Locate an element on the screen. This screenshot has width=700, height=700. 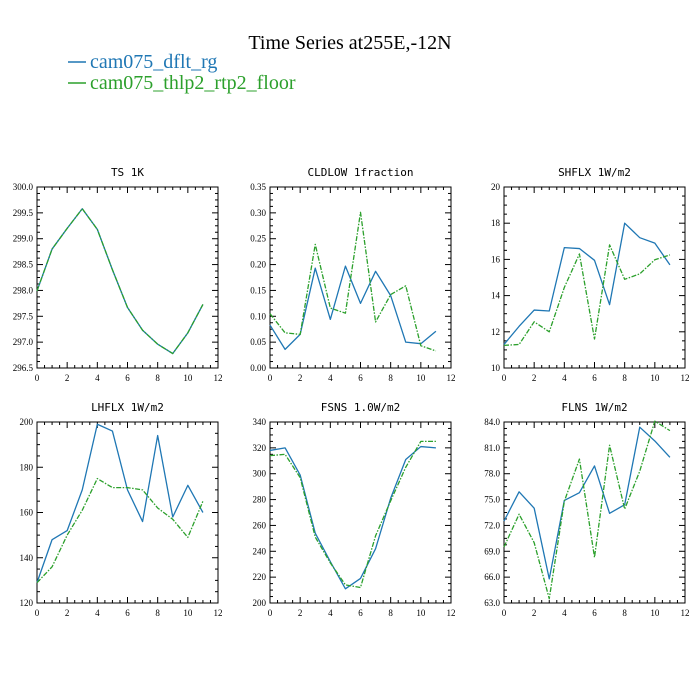
y-tick-label: 66.0 is located at coordinates (492, 577).